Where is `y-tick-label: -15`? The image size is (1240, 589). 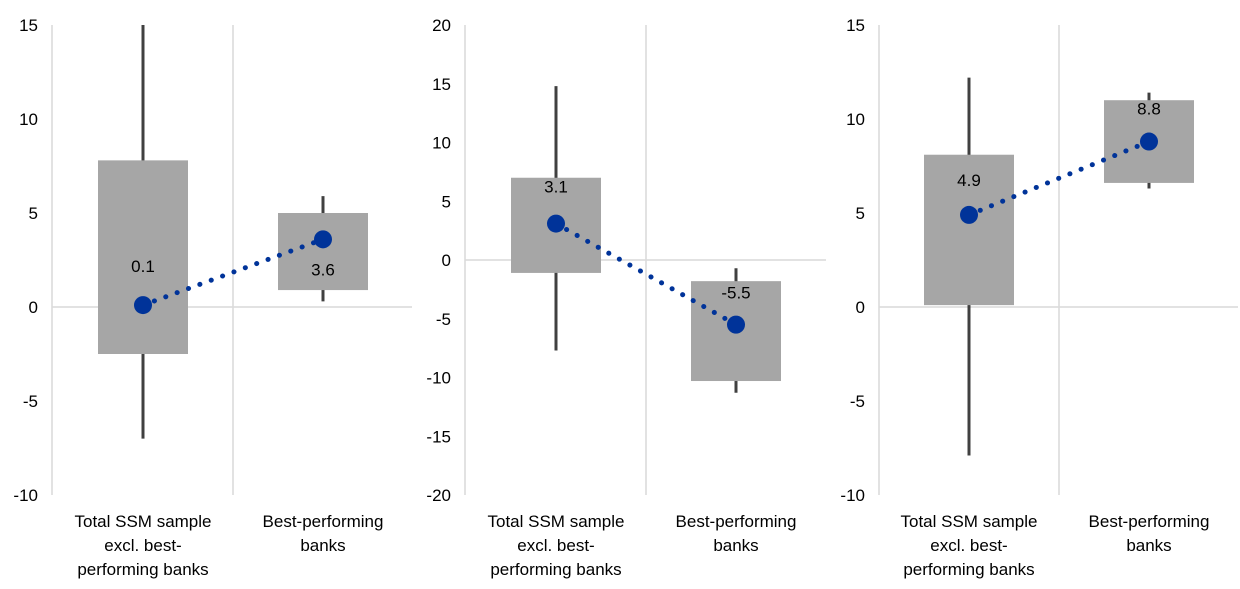
y-tick-label: -15 is located at coordinates (438, 436).